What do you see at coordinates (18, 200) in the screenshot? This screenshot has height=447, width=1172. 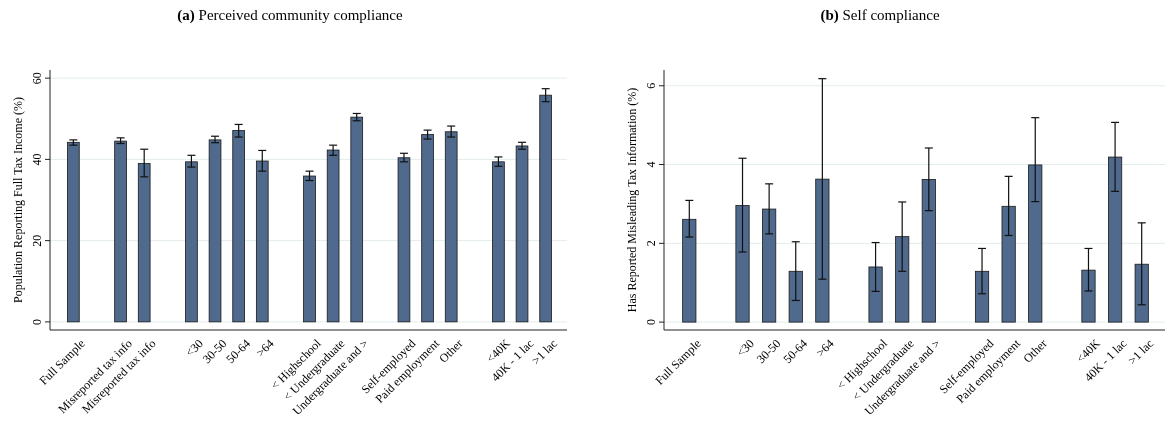 I see `y-axis-title: Population Reporting Full Tax Income (%)` at bounding box center [18, 200].